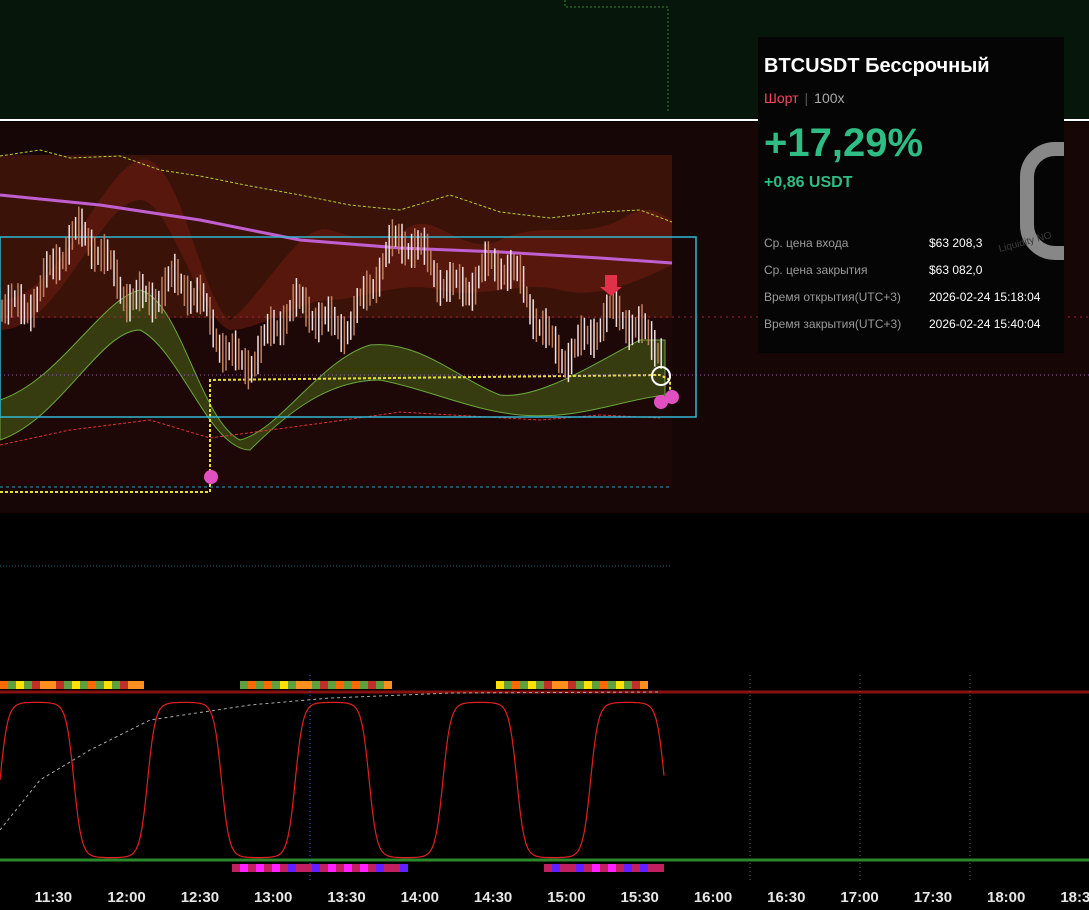 The image size is (1089, 910). What do you see at coordinates (832, 297) in the screenshot?
I see `info-key: Время открытия(UTC+3)` at bounding box center [832, 297].